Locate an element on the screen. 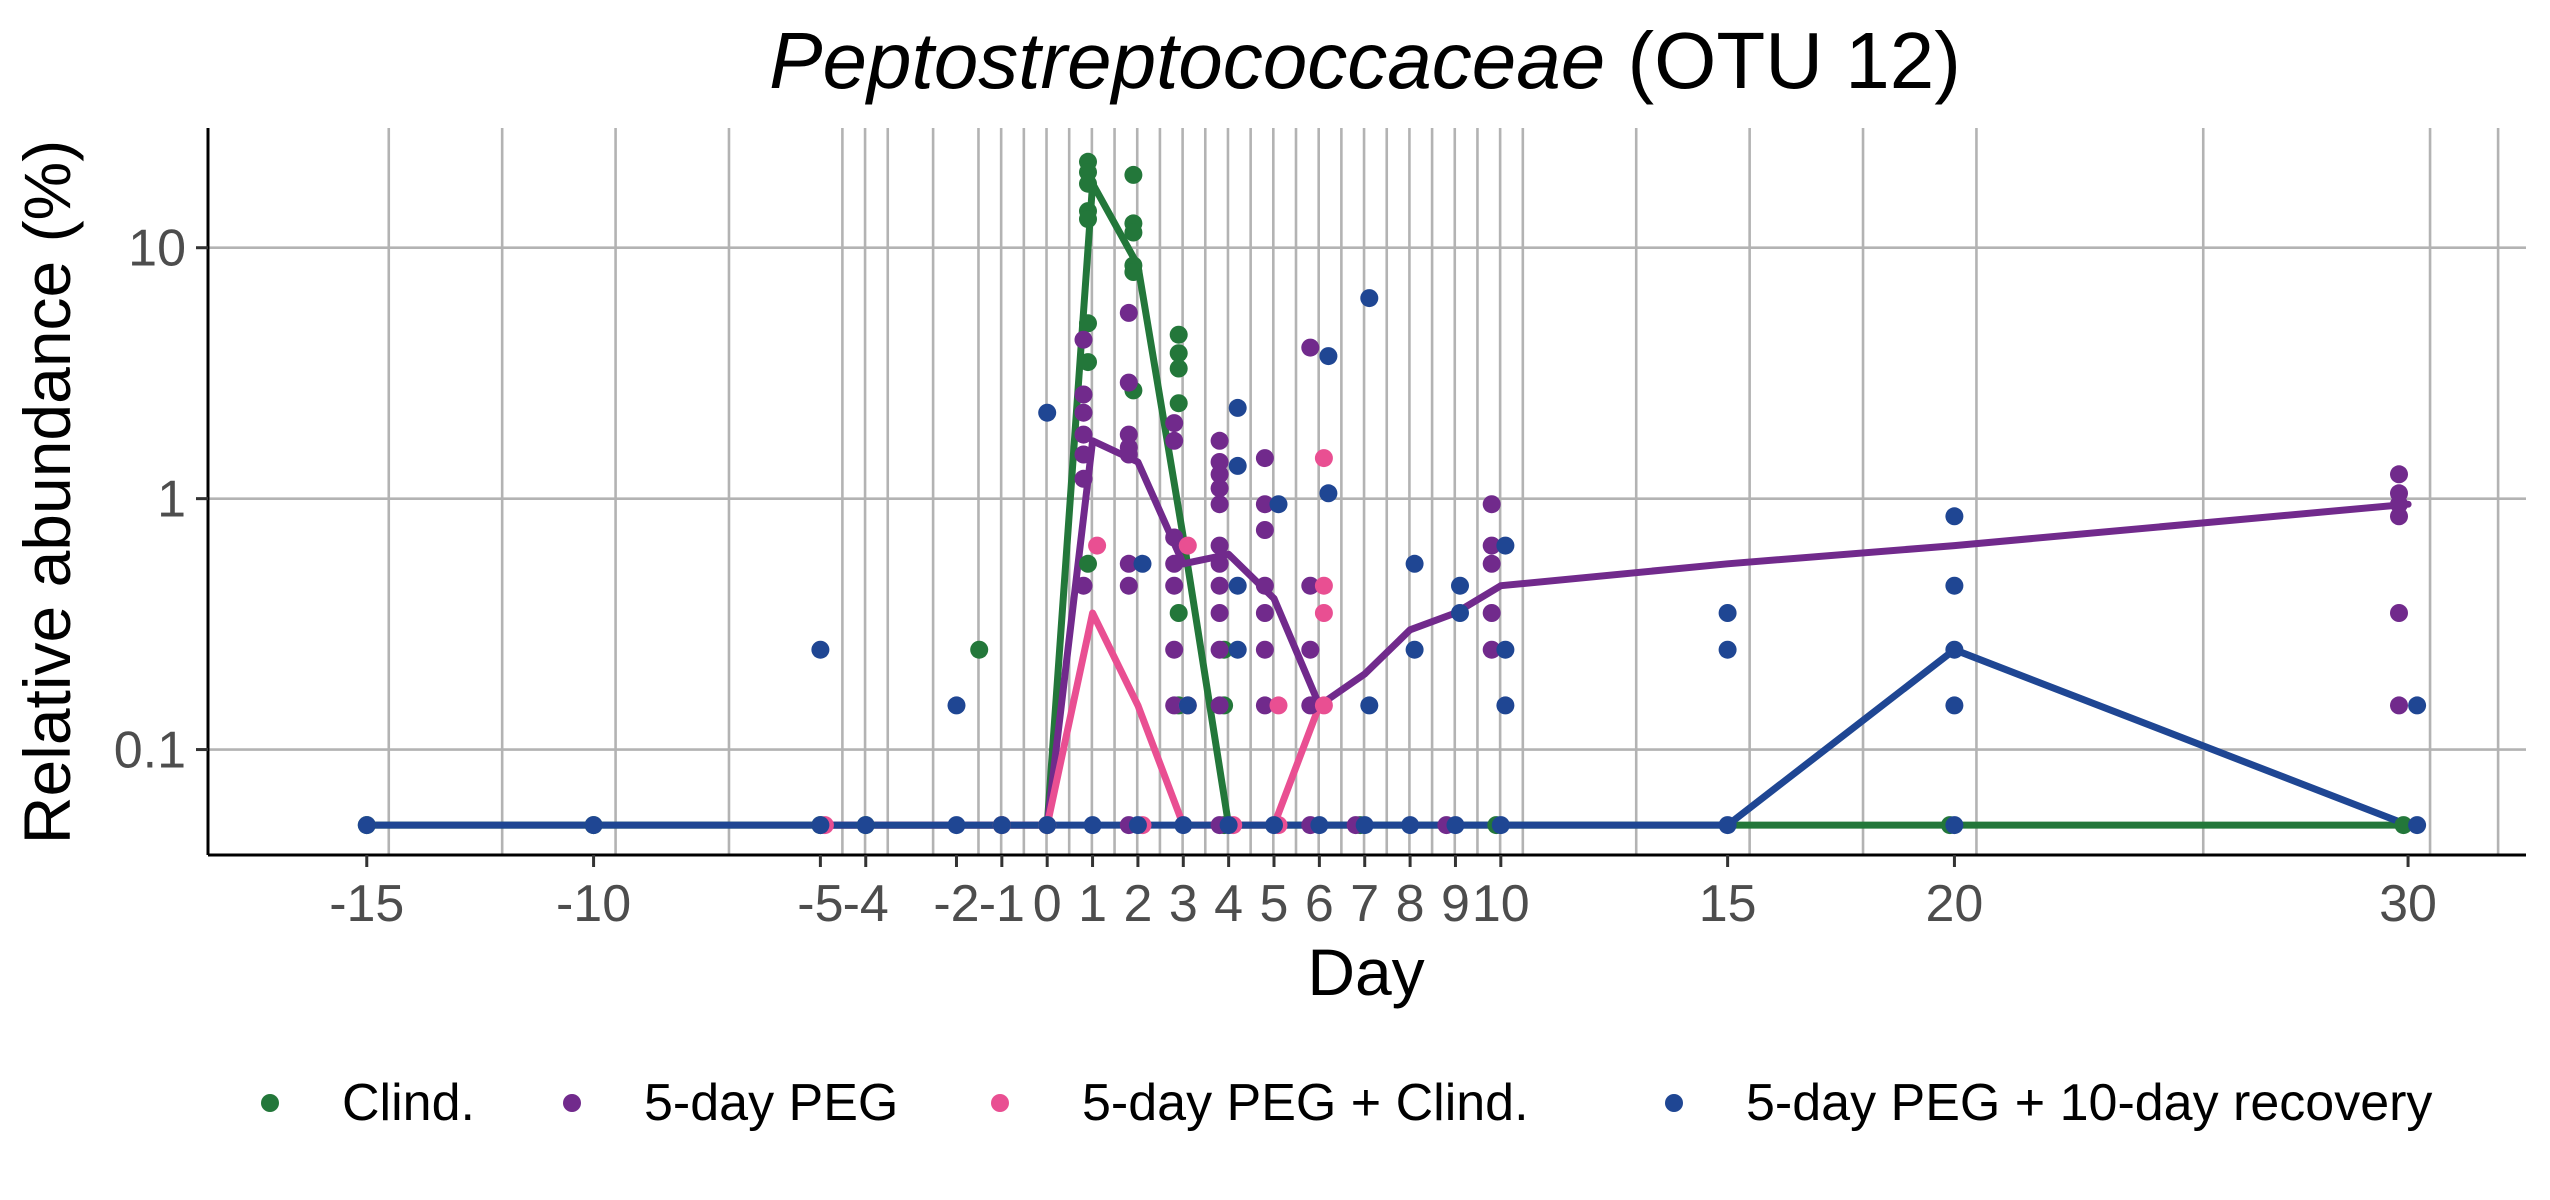 Image resolution: width=2550 pixels, height=1200 pixels. x-tick-label-7: 1 is located at coordinates (1092, 904).